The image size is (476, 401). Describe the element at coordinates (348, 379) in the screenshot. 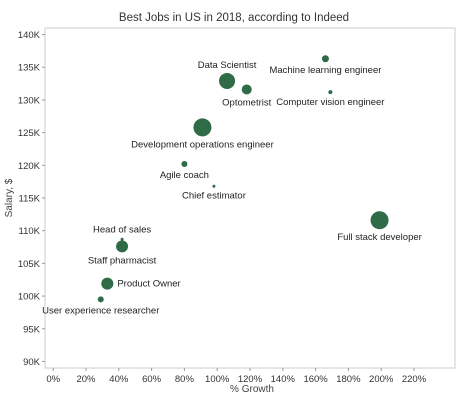

I see `x-tick-label: 180%` at that location.